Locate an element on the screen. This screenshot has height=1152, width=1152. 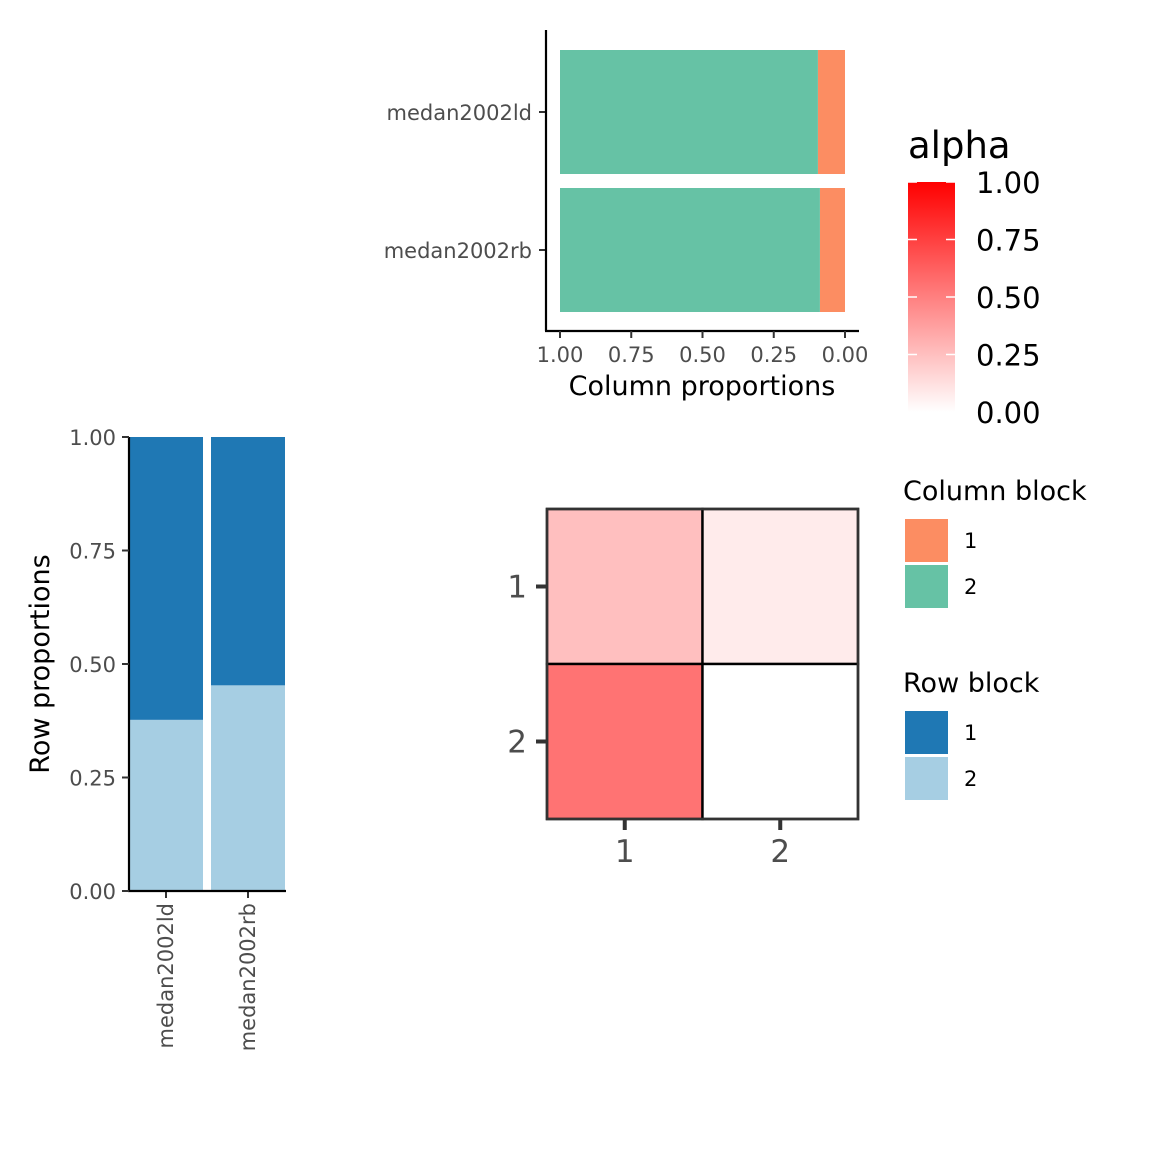
heatmap-ytick-label: 2 is located at coordinates (517, 743).